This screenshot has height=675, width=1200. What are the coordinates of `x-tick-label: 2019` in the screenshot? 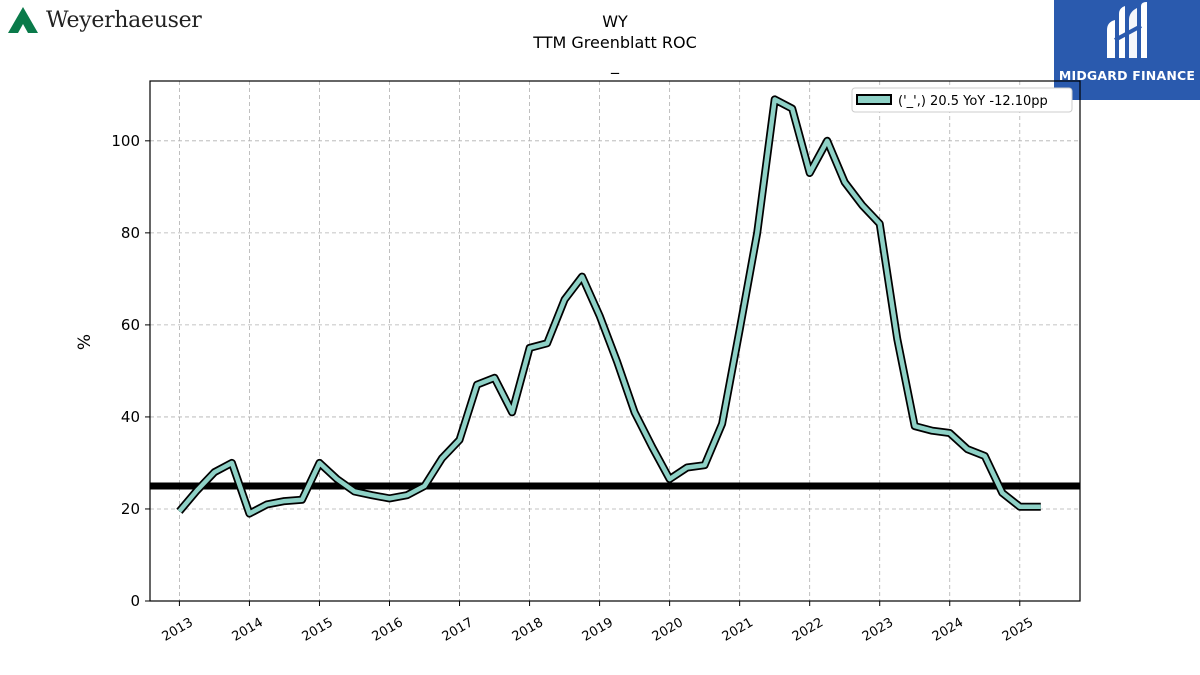 It's located at (598, 630).